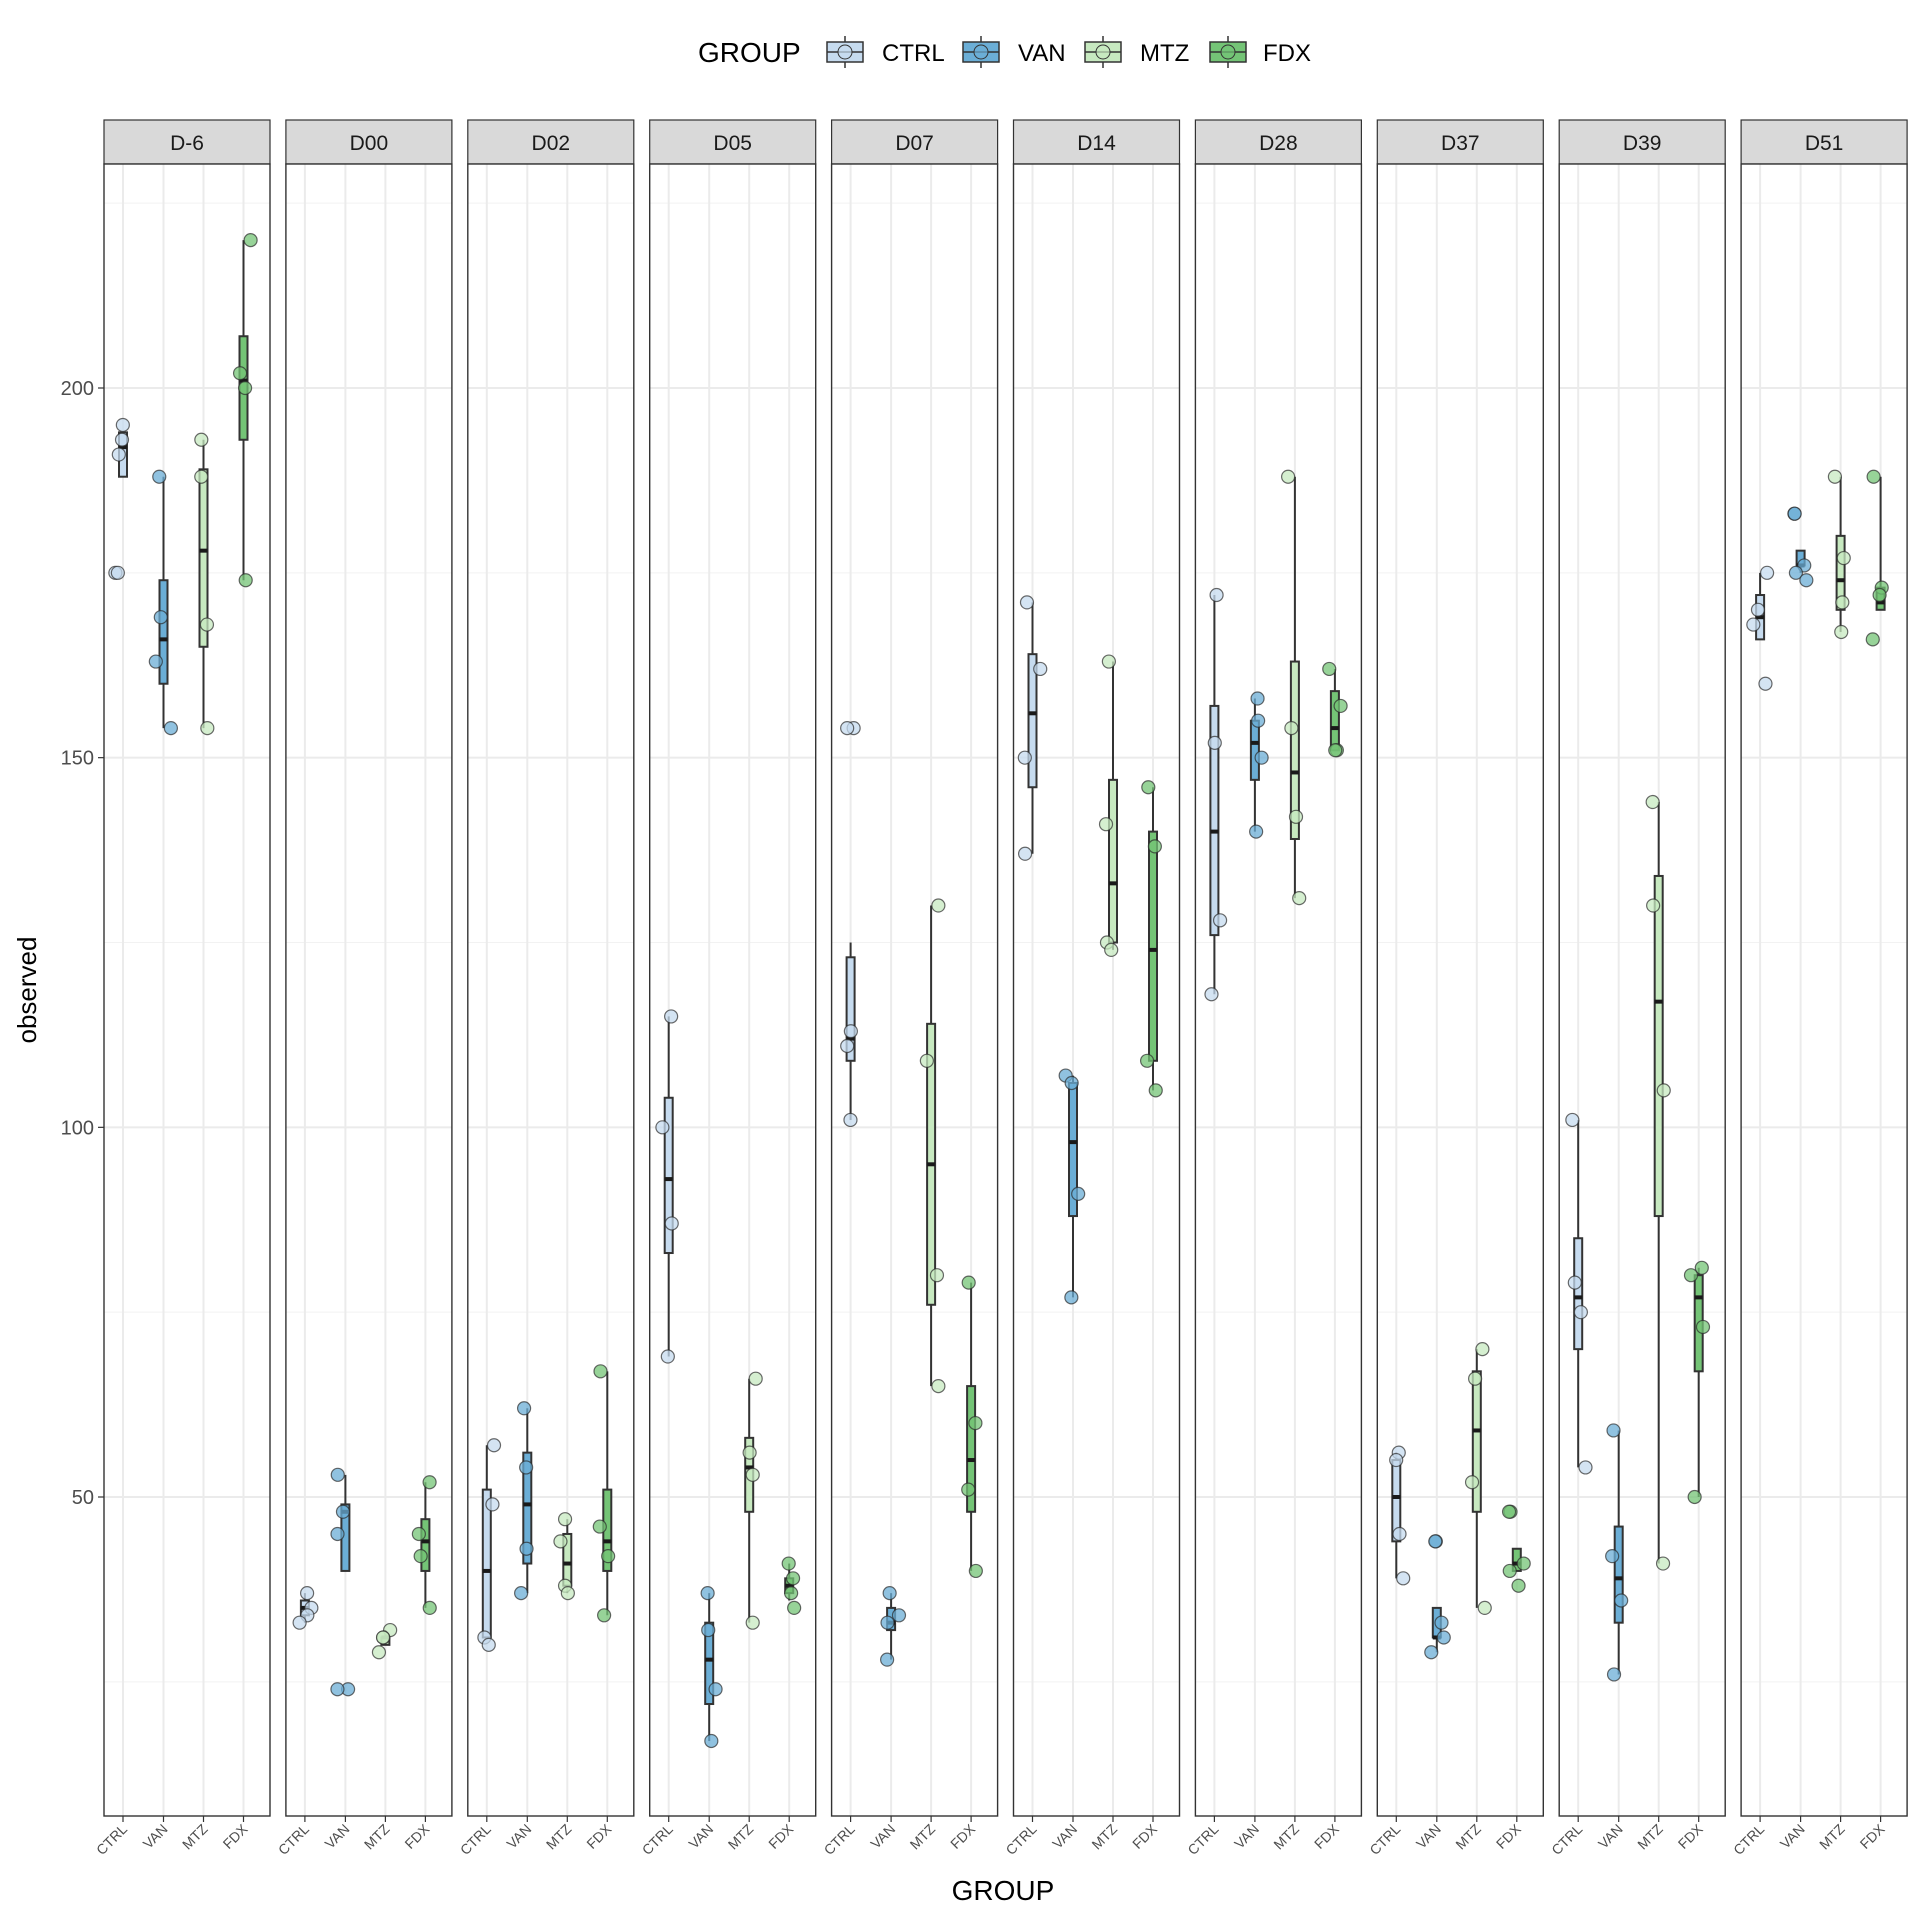  I want to click on legend-label: CTRL, so click(913, 53).